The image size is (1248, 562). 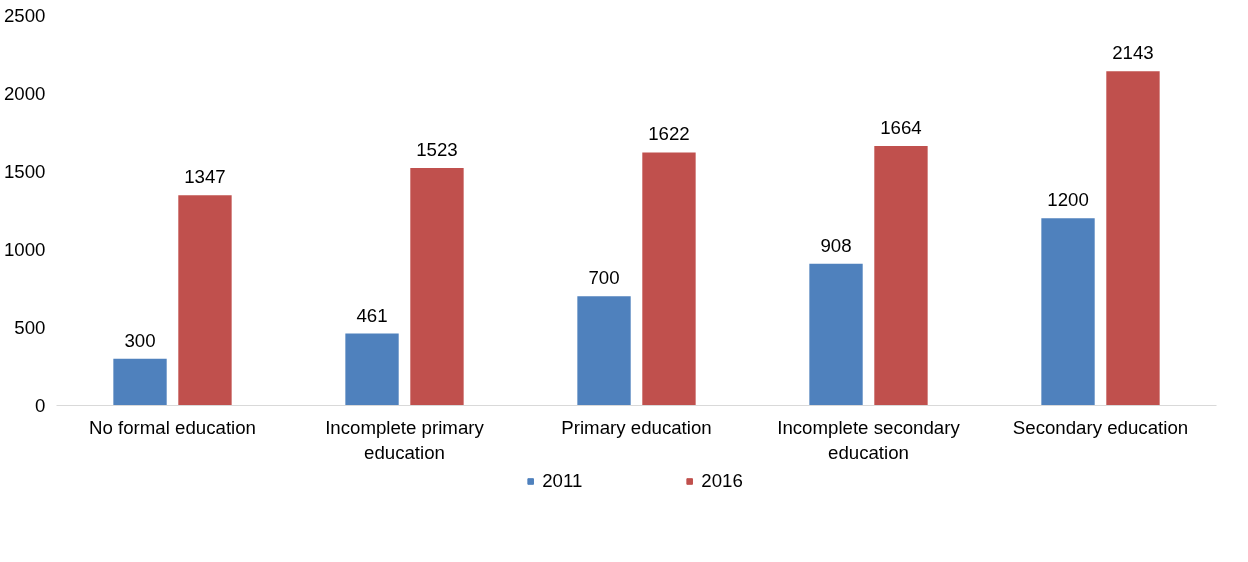 What do you see at coordinates (25, 15) in the screenshot?
I see `y-tick-label: 2500` at bounding box center [25, 15].